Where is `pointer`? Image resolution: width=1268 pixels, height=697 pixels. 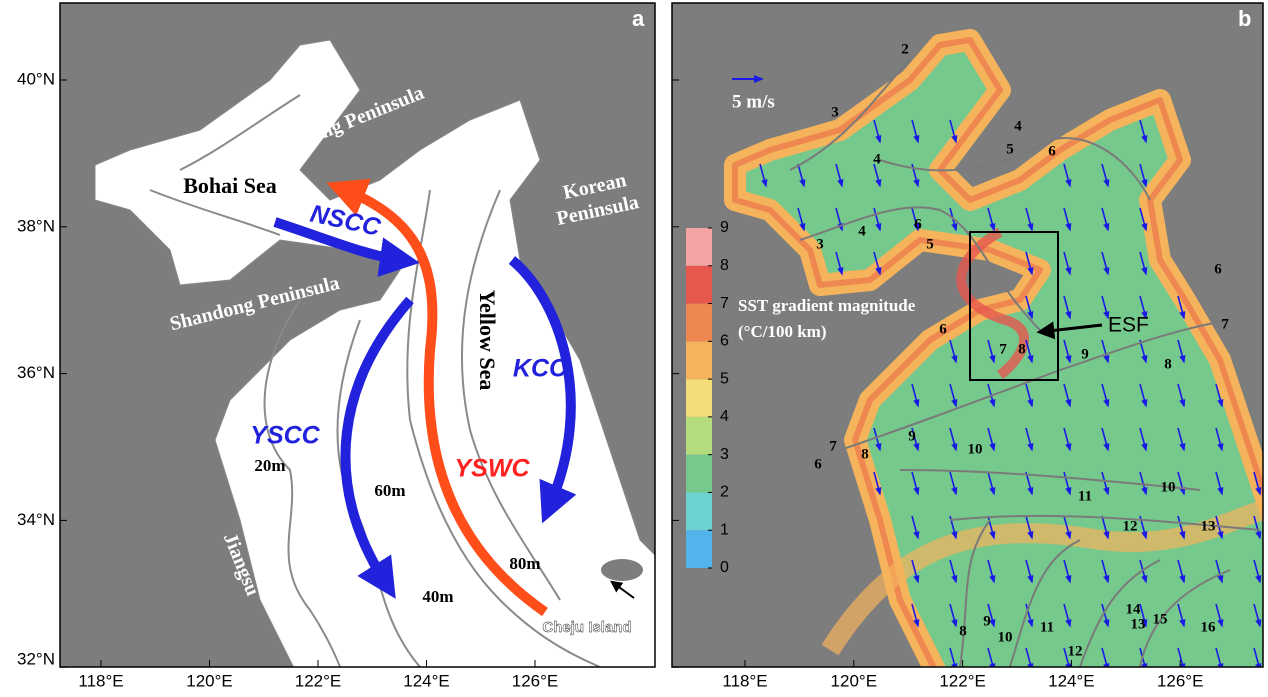
pointer is located at coordinates (622, 589).